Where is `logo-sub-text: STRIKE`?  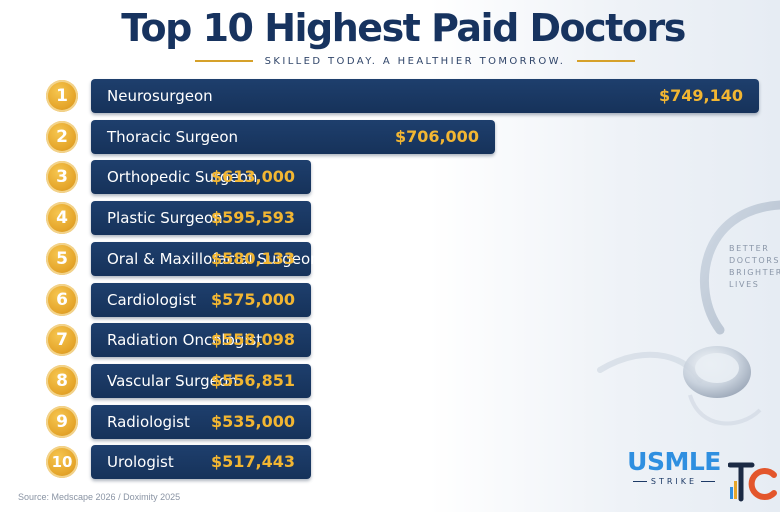 logo-sub-text: STRIKE is located at coordinates (674, 481).